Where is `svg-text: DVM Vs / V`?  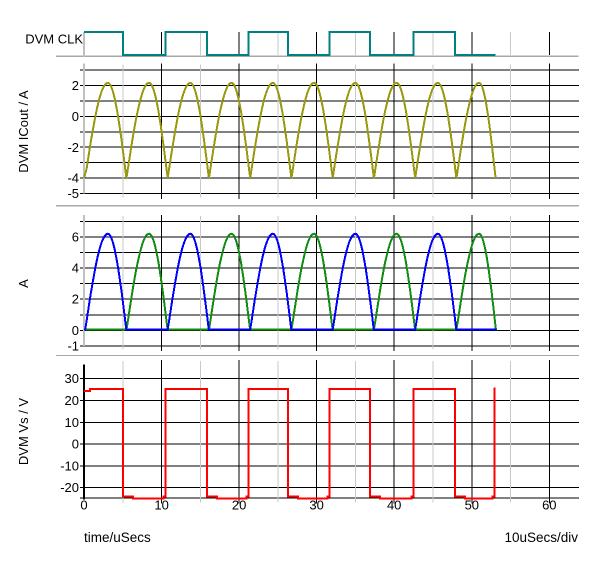
svg-text: DVM Vs / V is located at coordinates (23, 432).